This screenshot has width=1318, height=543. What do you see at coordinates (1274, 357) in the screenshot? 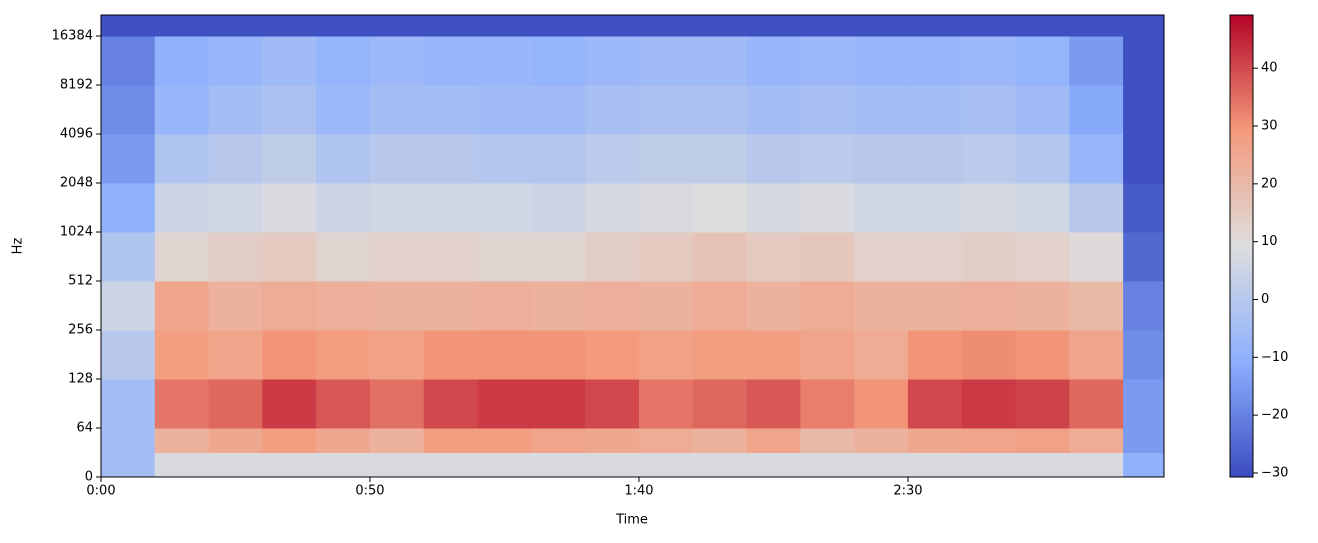
I see `colorbar-tick-label: −10` at bounding box center [1274, 357].